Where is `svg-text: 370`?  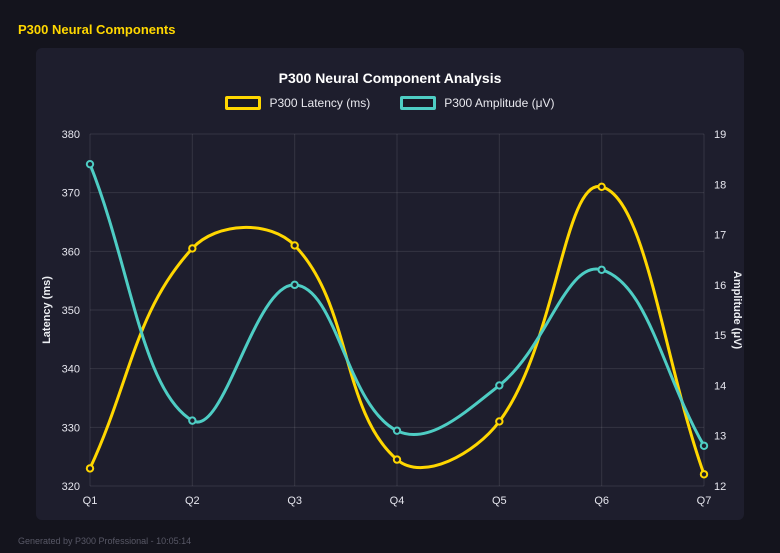
svg-text: 370 is located at coordinates (71, 194).